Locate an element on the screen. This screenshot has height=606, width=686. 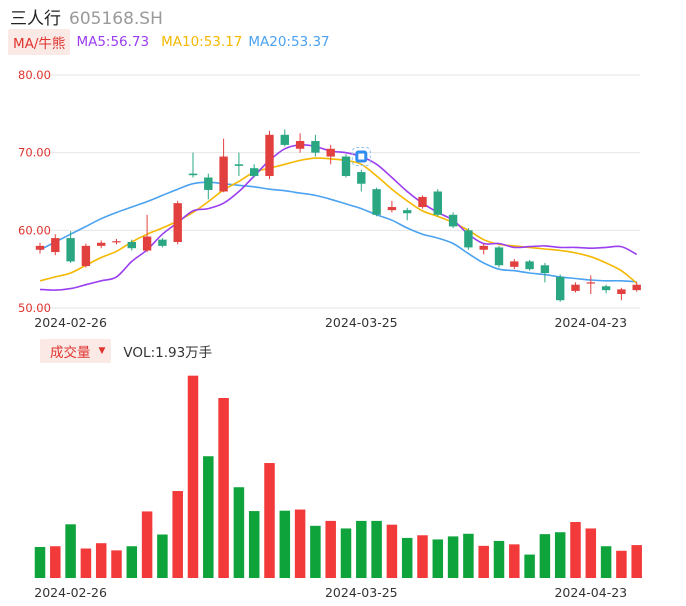
ma20-label: MA20:53.37 is located at coordinates (289, 42).